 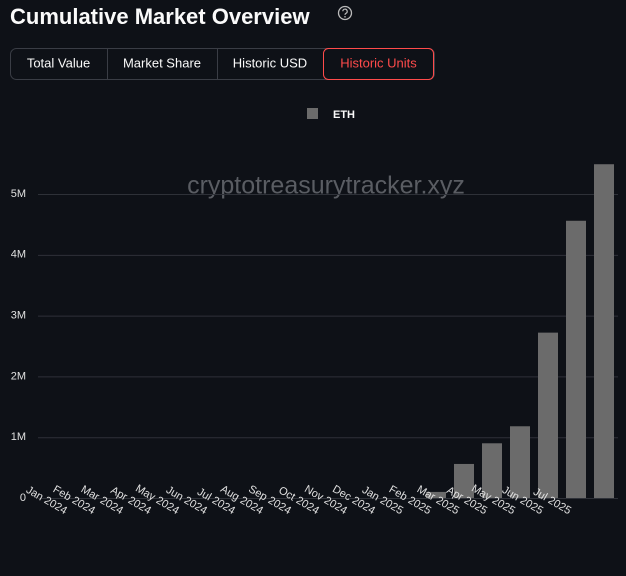 I want to click on y-tick-label: 2M, so click(x=18, y=376).